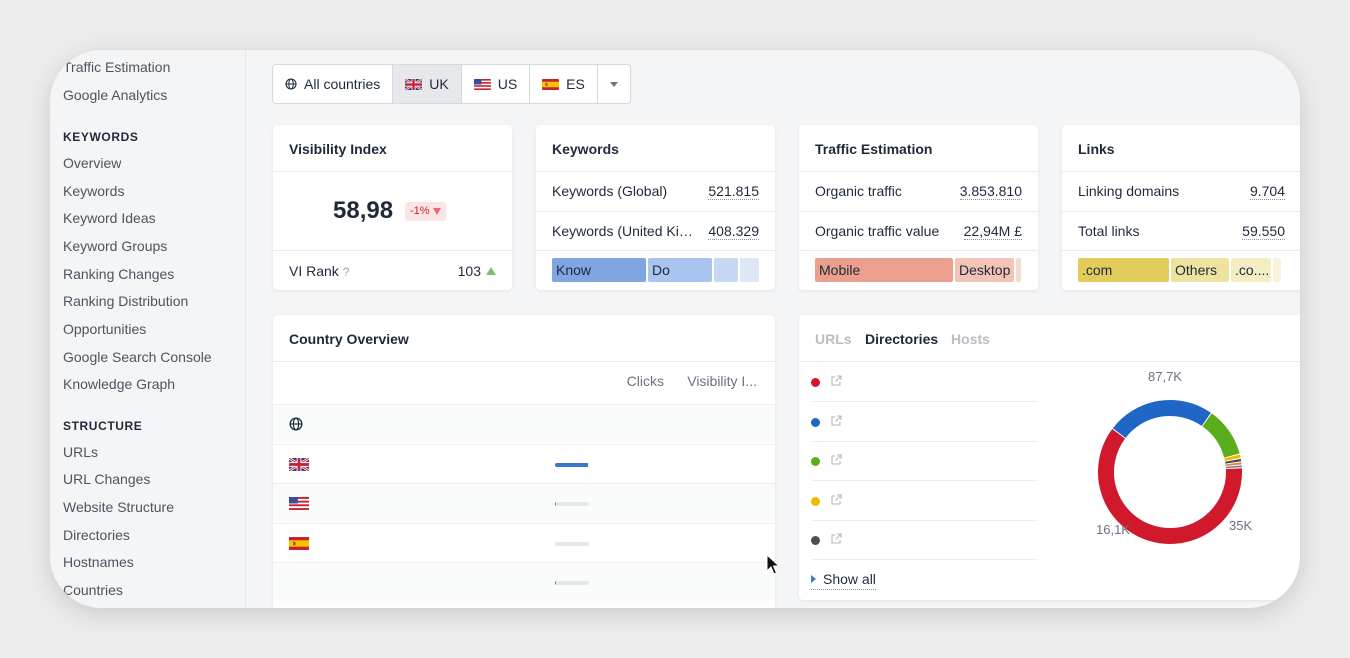 Image resolution: width=1350 pixels, height=658 pixels. Describe the element at coordinates (107, 479) in the screenshot. I see `sidebar-item-url-changes: URL Changes` at that location.